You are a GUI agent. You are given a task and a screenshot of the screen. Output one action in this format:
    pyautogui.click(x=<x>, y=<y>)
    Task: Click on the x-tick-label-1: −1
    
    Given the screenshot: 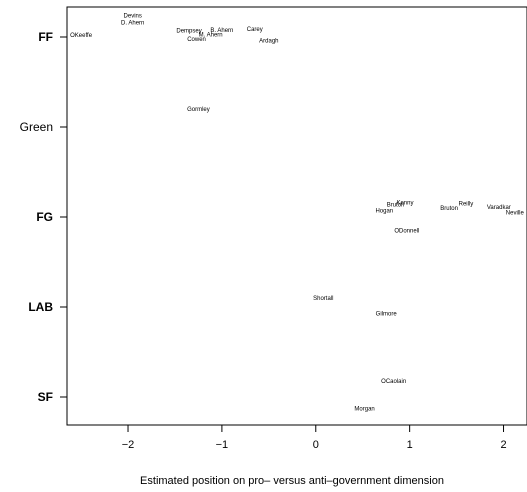 What is the action you would take?
    pyautogui.click(x=222, y=445)
    